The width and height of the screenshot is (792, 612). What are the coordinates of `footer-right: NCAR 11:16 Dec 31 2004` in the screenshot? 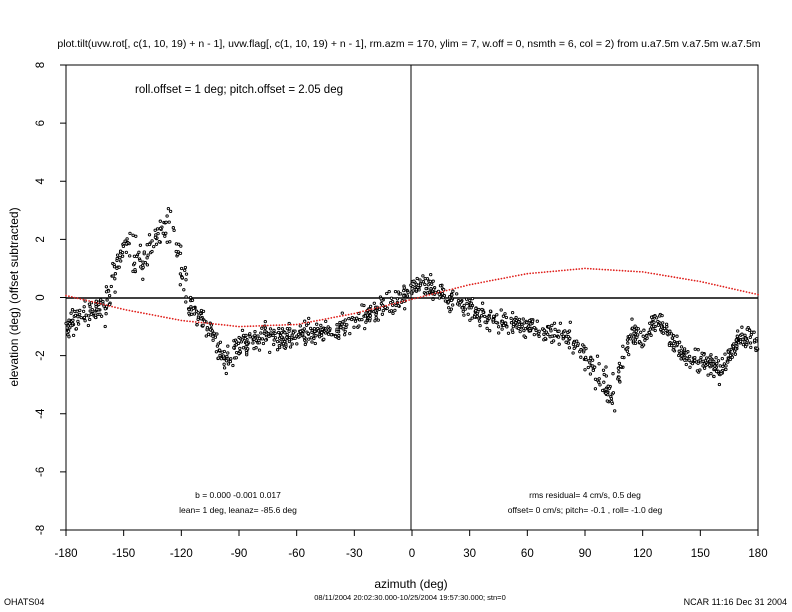 It's located at (735, 602).